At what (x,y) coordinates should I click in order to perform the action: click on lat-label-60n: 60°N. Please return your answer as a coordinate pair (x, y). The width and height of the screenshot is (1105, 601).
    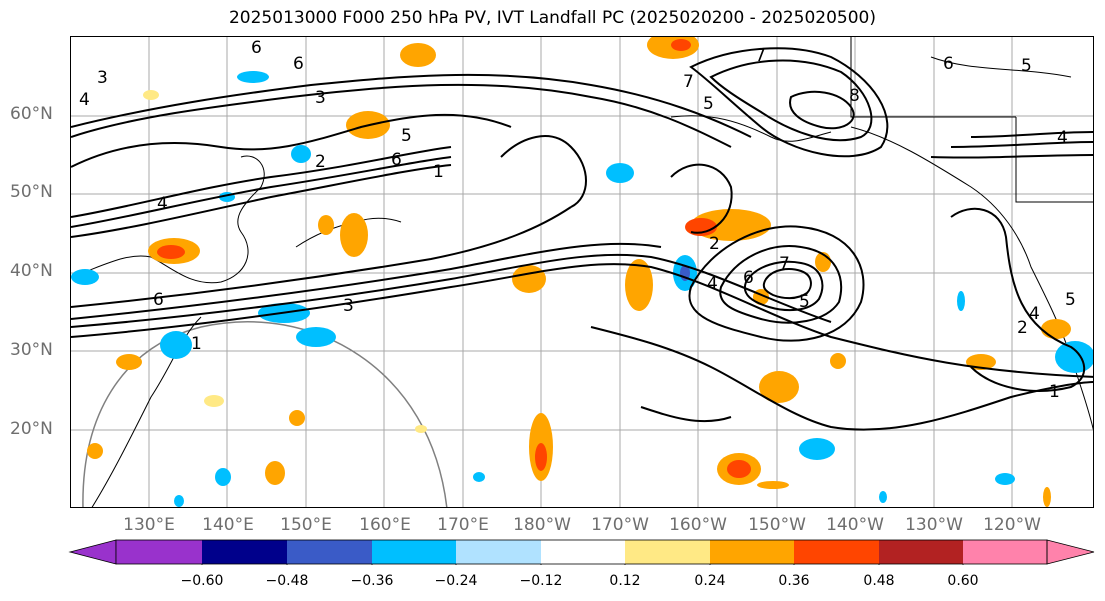
    Looking at the image, I should click on (31, 114).